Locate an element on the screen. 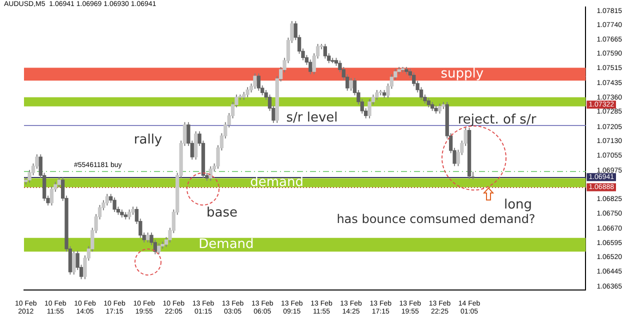 This screenshot has width=625, height=317. annotation: has bounce comsumed demand? is located at coordinates (436, 219).